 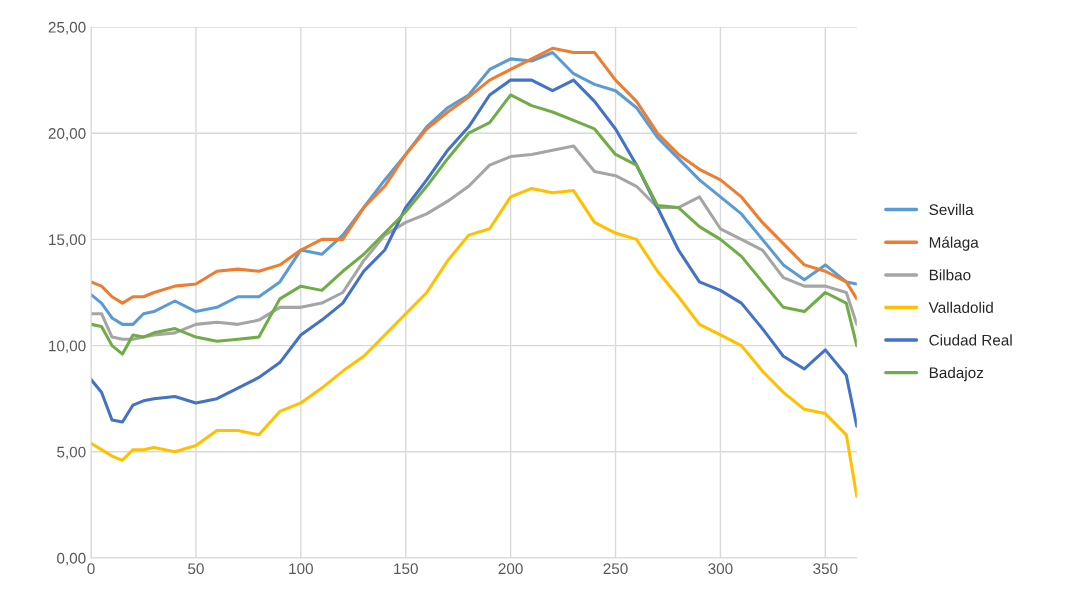 I want to click on y-tick-label: 15,00, so click(x=67, y=240).